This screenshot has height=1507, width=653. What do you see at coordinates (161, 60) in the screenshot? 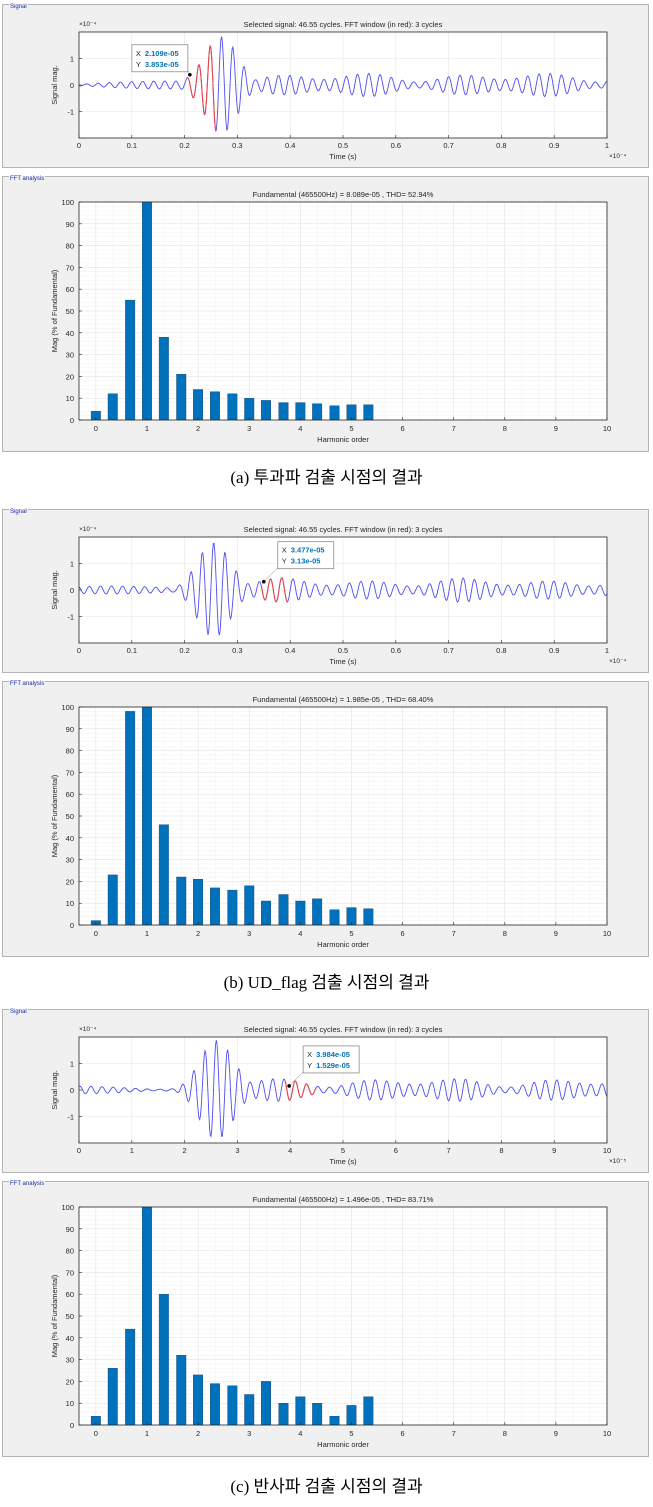
I see `datatip: X 2.109e-05 Y 3.853e-05` at bounding box center [161, 60].